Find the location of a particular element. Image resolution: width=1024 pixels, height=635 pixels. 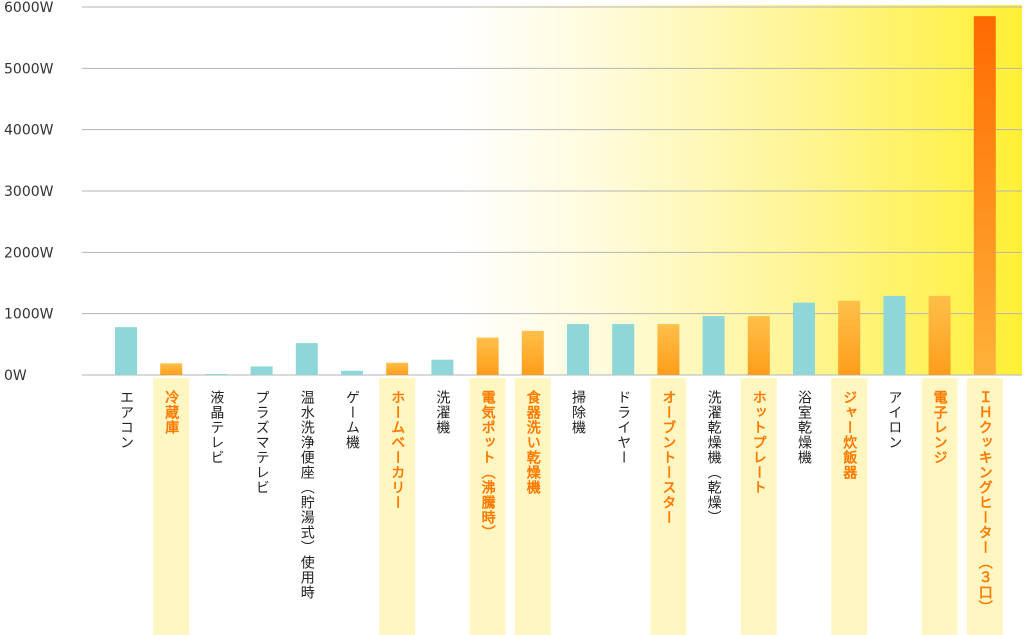

category-label: ホームベーカリー is located at coordinates (397, 450).